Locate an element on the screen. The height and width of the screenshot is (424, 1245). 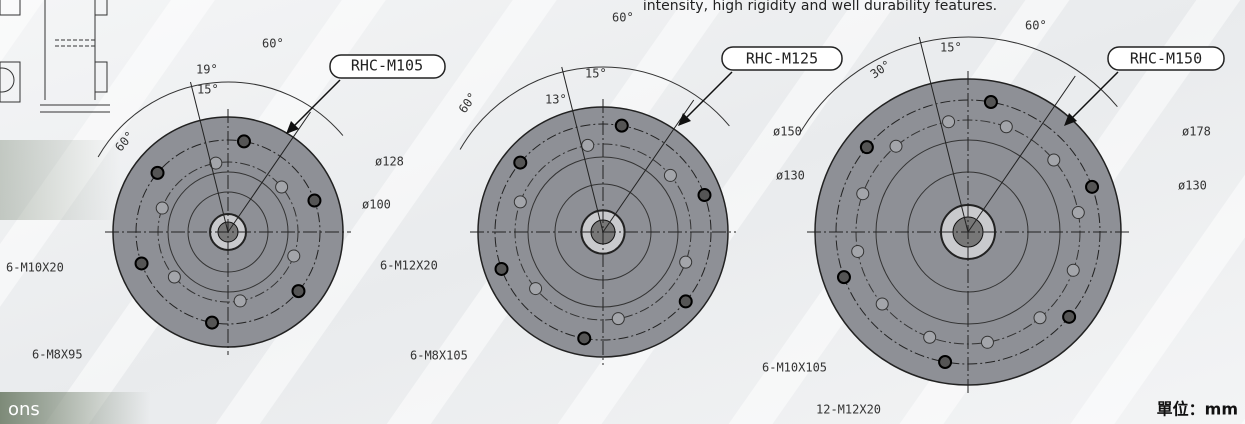
sketch is located at coordinates (55, 56).